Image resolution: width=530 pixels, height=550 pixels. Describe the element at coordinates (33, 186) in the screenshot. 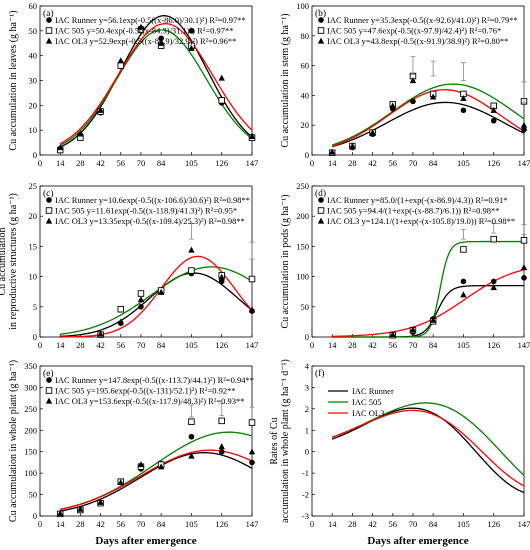

I see `y-tick-label: 25` at that location.